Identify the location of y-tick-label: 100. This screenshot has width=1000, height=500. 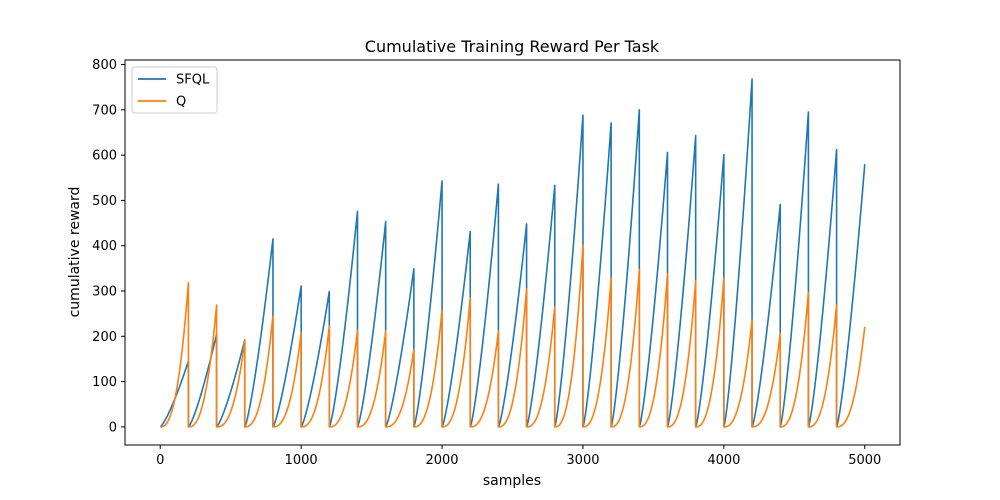
(104, 382).